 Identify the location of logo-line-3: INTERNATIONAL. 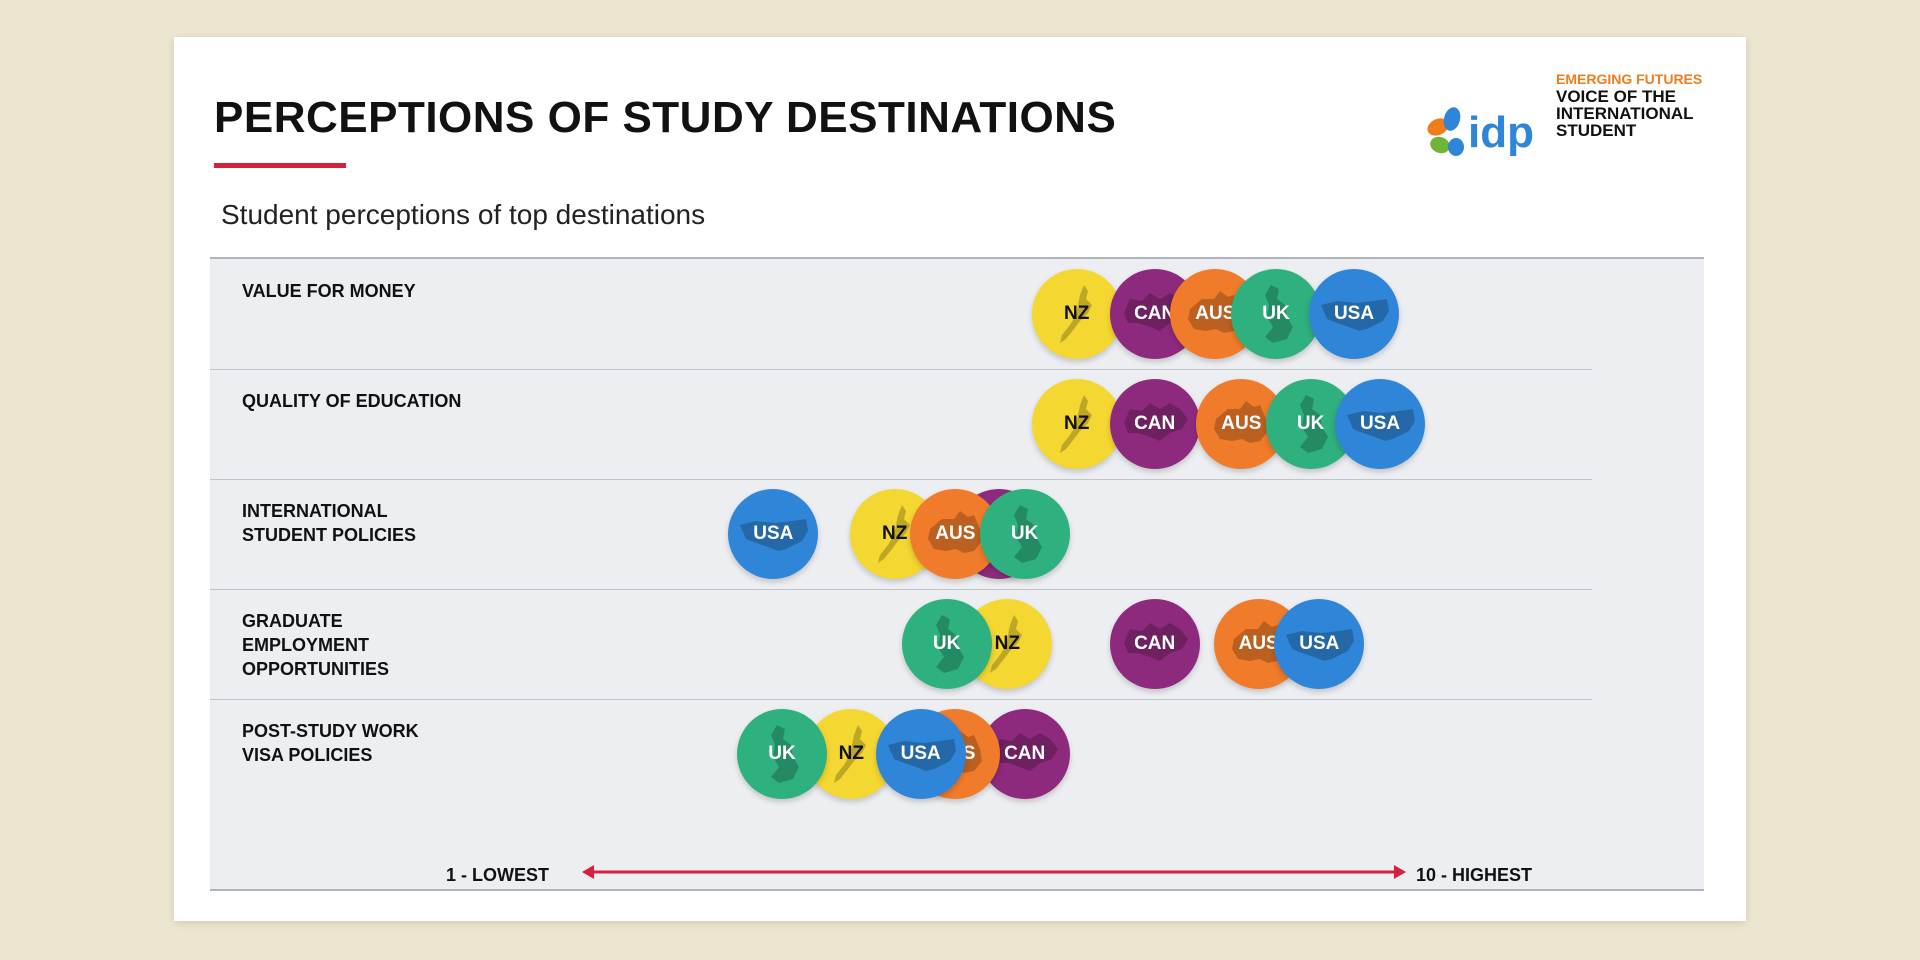
(1625, 113).